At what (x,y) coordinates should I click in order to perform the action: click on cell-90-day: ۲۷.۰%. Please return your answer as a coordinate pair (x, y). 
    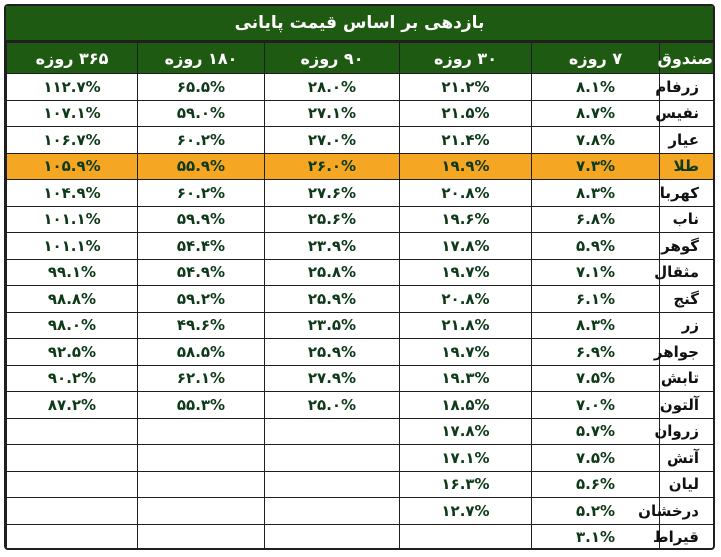
    Looking at the image, I should click on (332, 140).